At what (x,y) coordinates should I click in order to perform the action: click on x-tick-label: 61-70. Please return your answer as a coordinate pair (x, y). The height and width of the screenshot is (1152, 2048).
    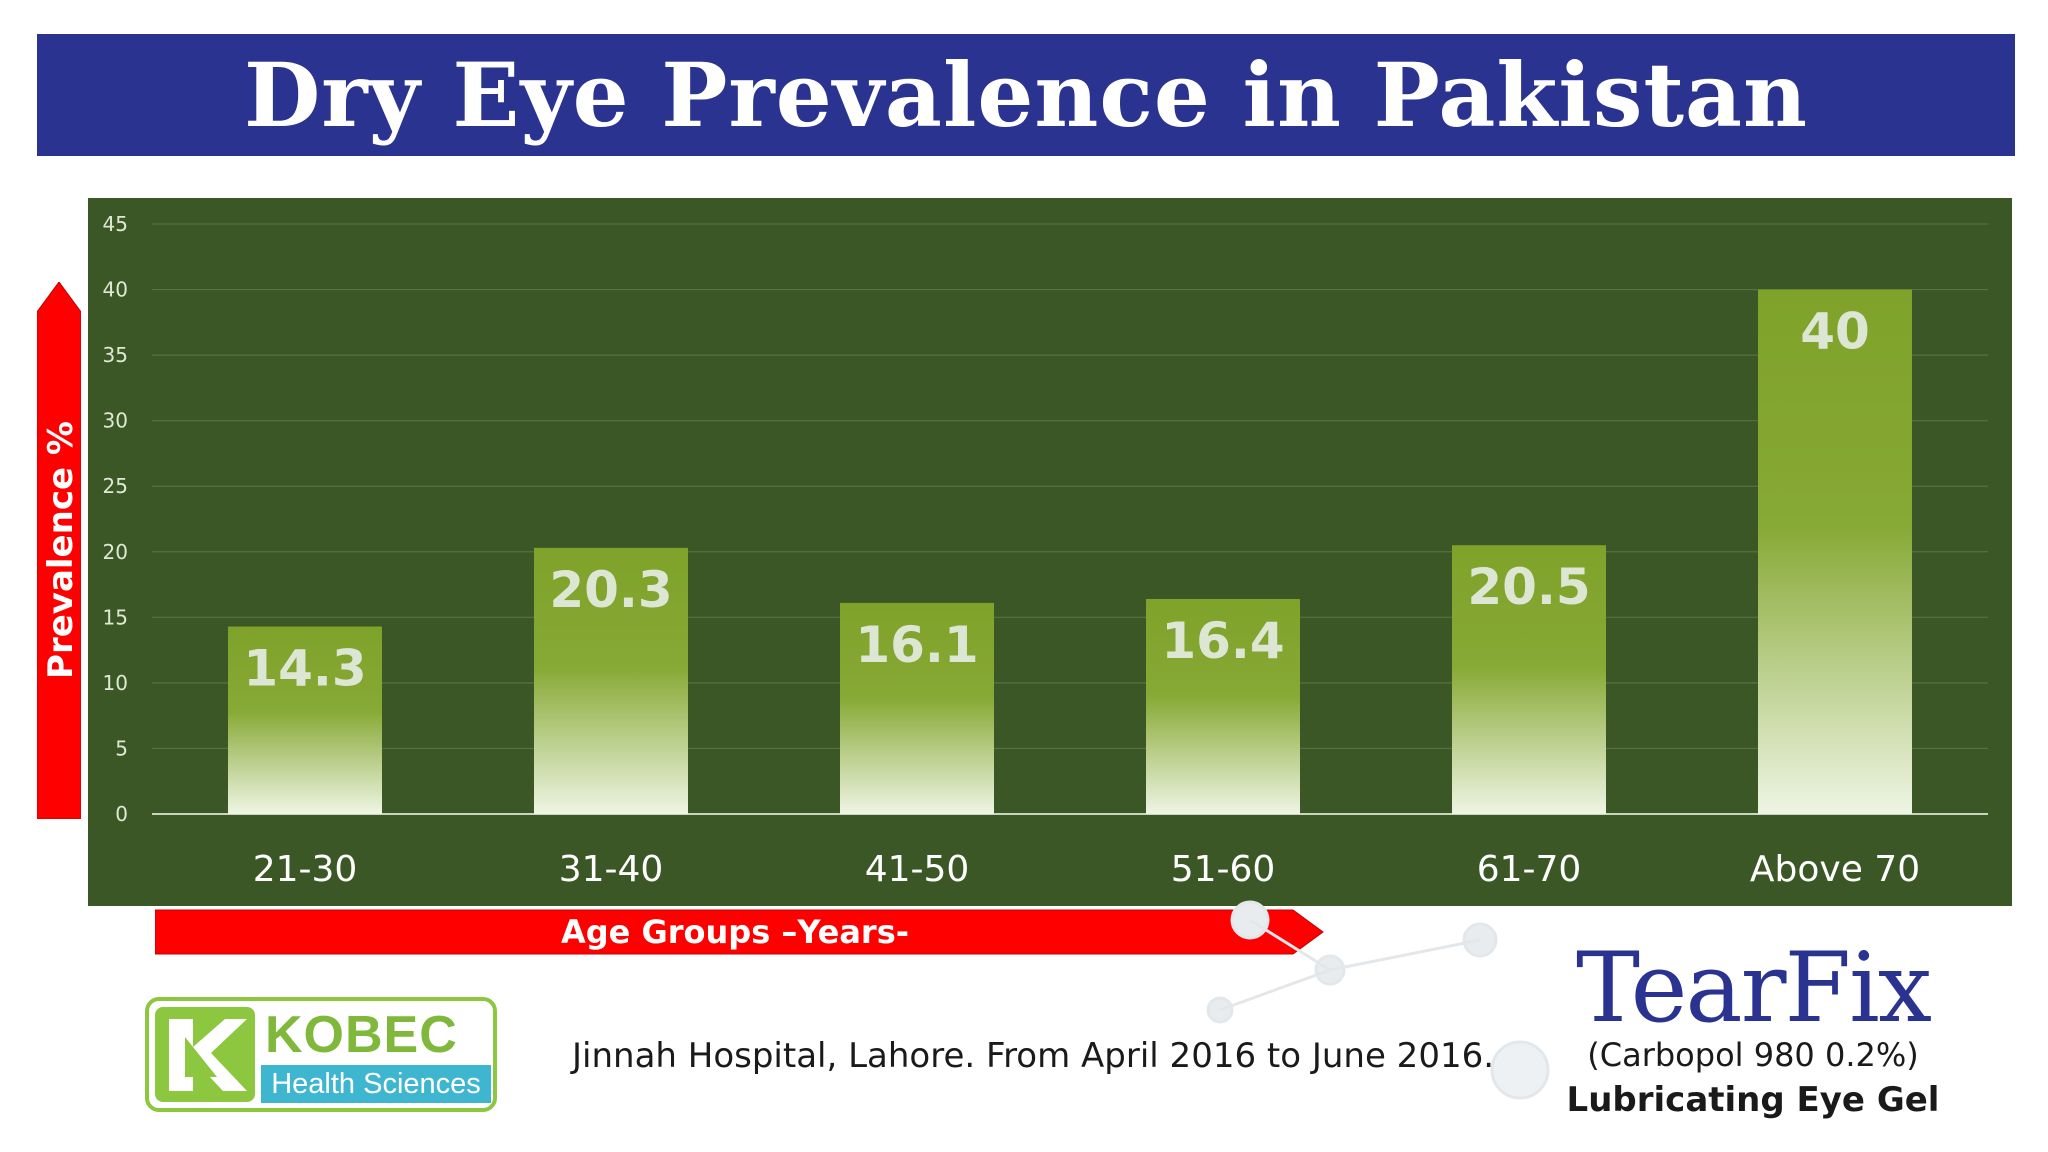
    Looking at the image, I should click on (1529, 869).